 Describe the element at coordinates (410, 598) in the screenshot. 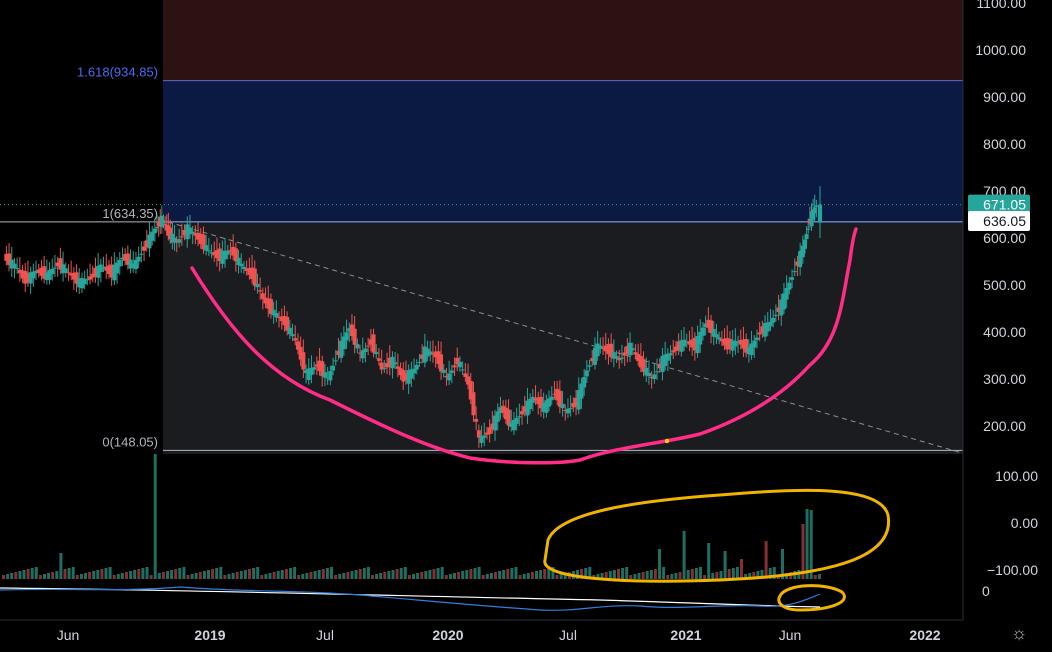

I see `indicator-lines` at that location.